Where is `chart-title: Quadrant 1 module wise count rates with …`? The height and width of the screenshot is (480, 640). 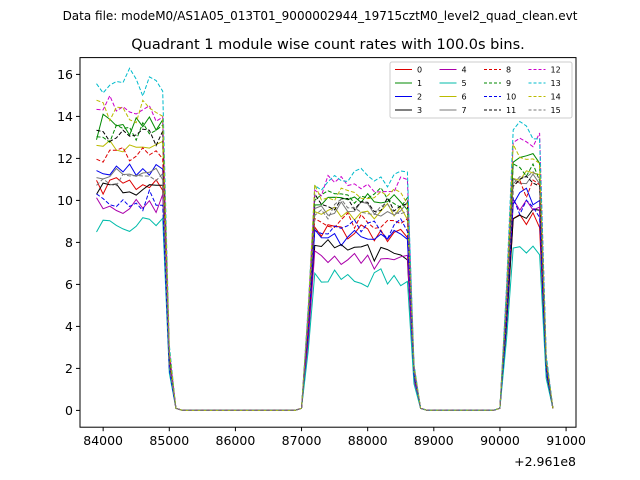
chart-title: Quadrant 1 module wise count rates with … is located at coordinates (328, 45).